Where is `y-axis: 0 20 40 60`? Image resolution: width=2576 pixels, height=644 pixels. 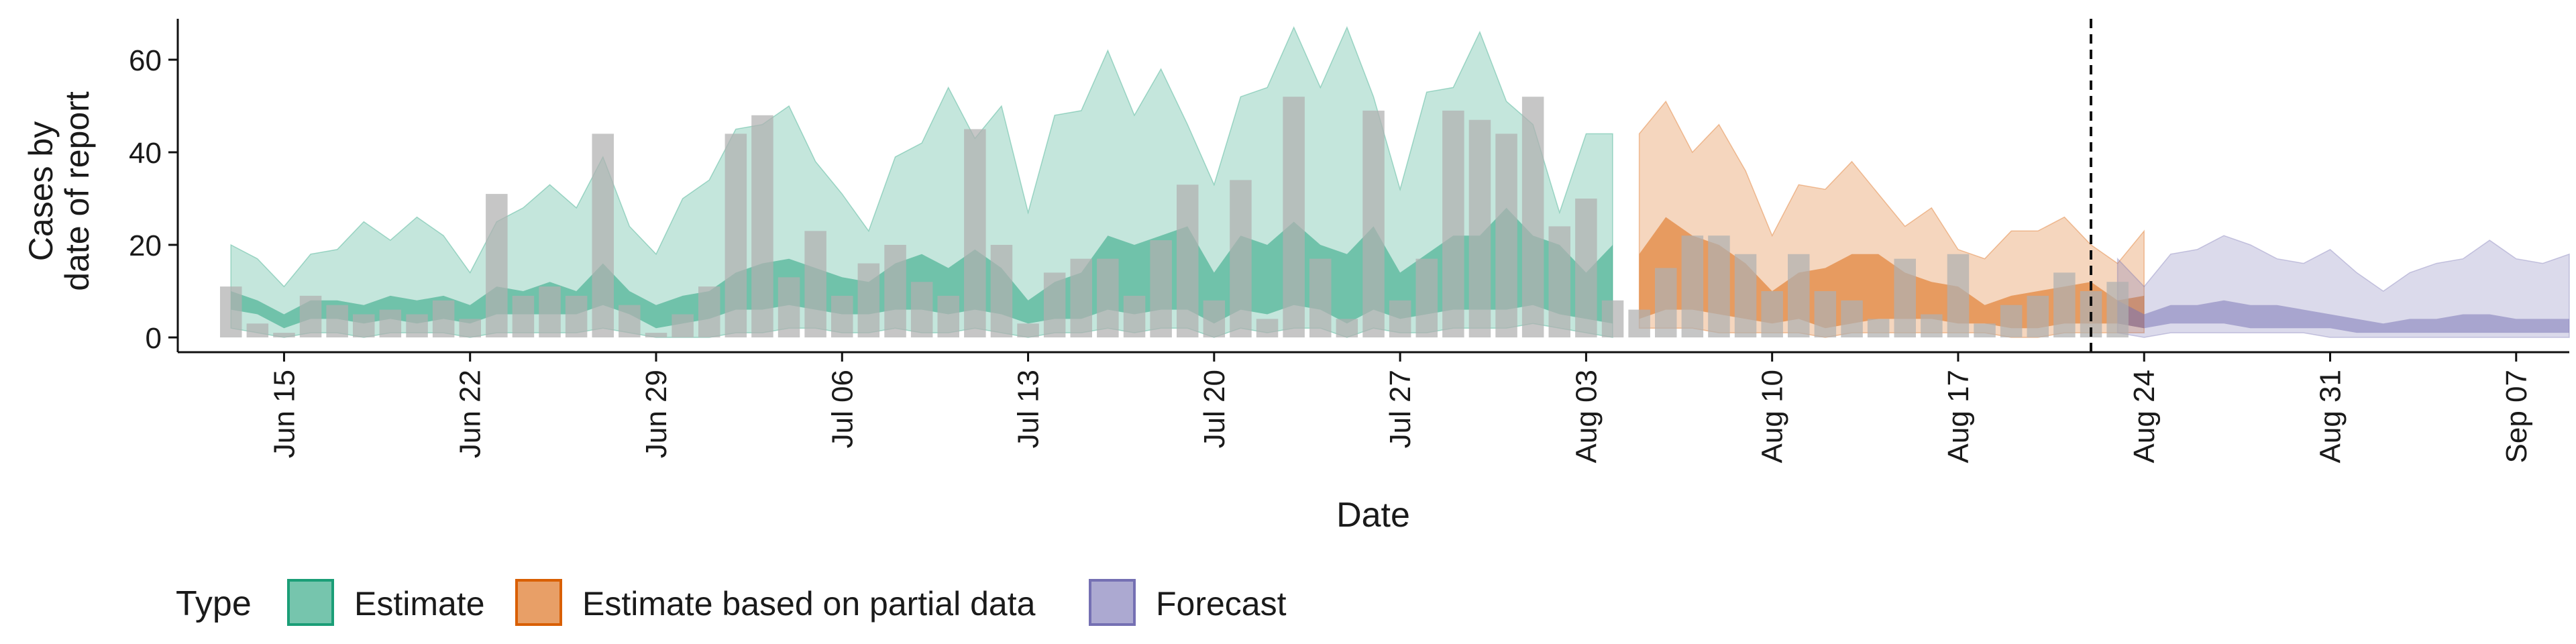
y-axis: 0 20 40 60 is located at coordinates (154, 187).